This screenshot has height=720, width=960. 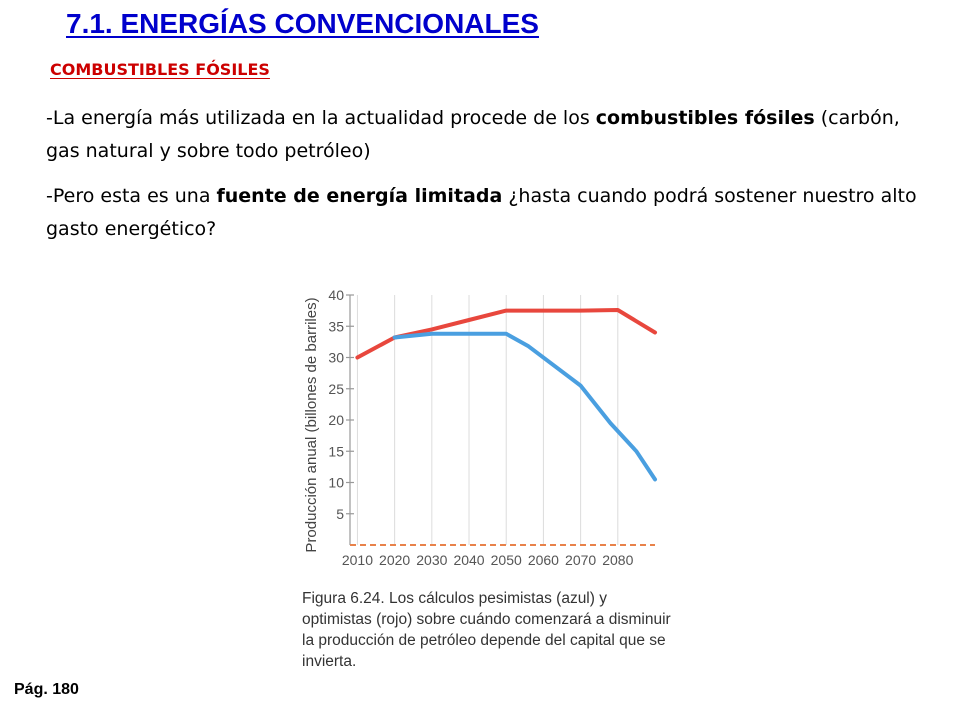 I want to click on caption-label: Figura 6.24., so click(x=343, y=598).